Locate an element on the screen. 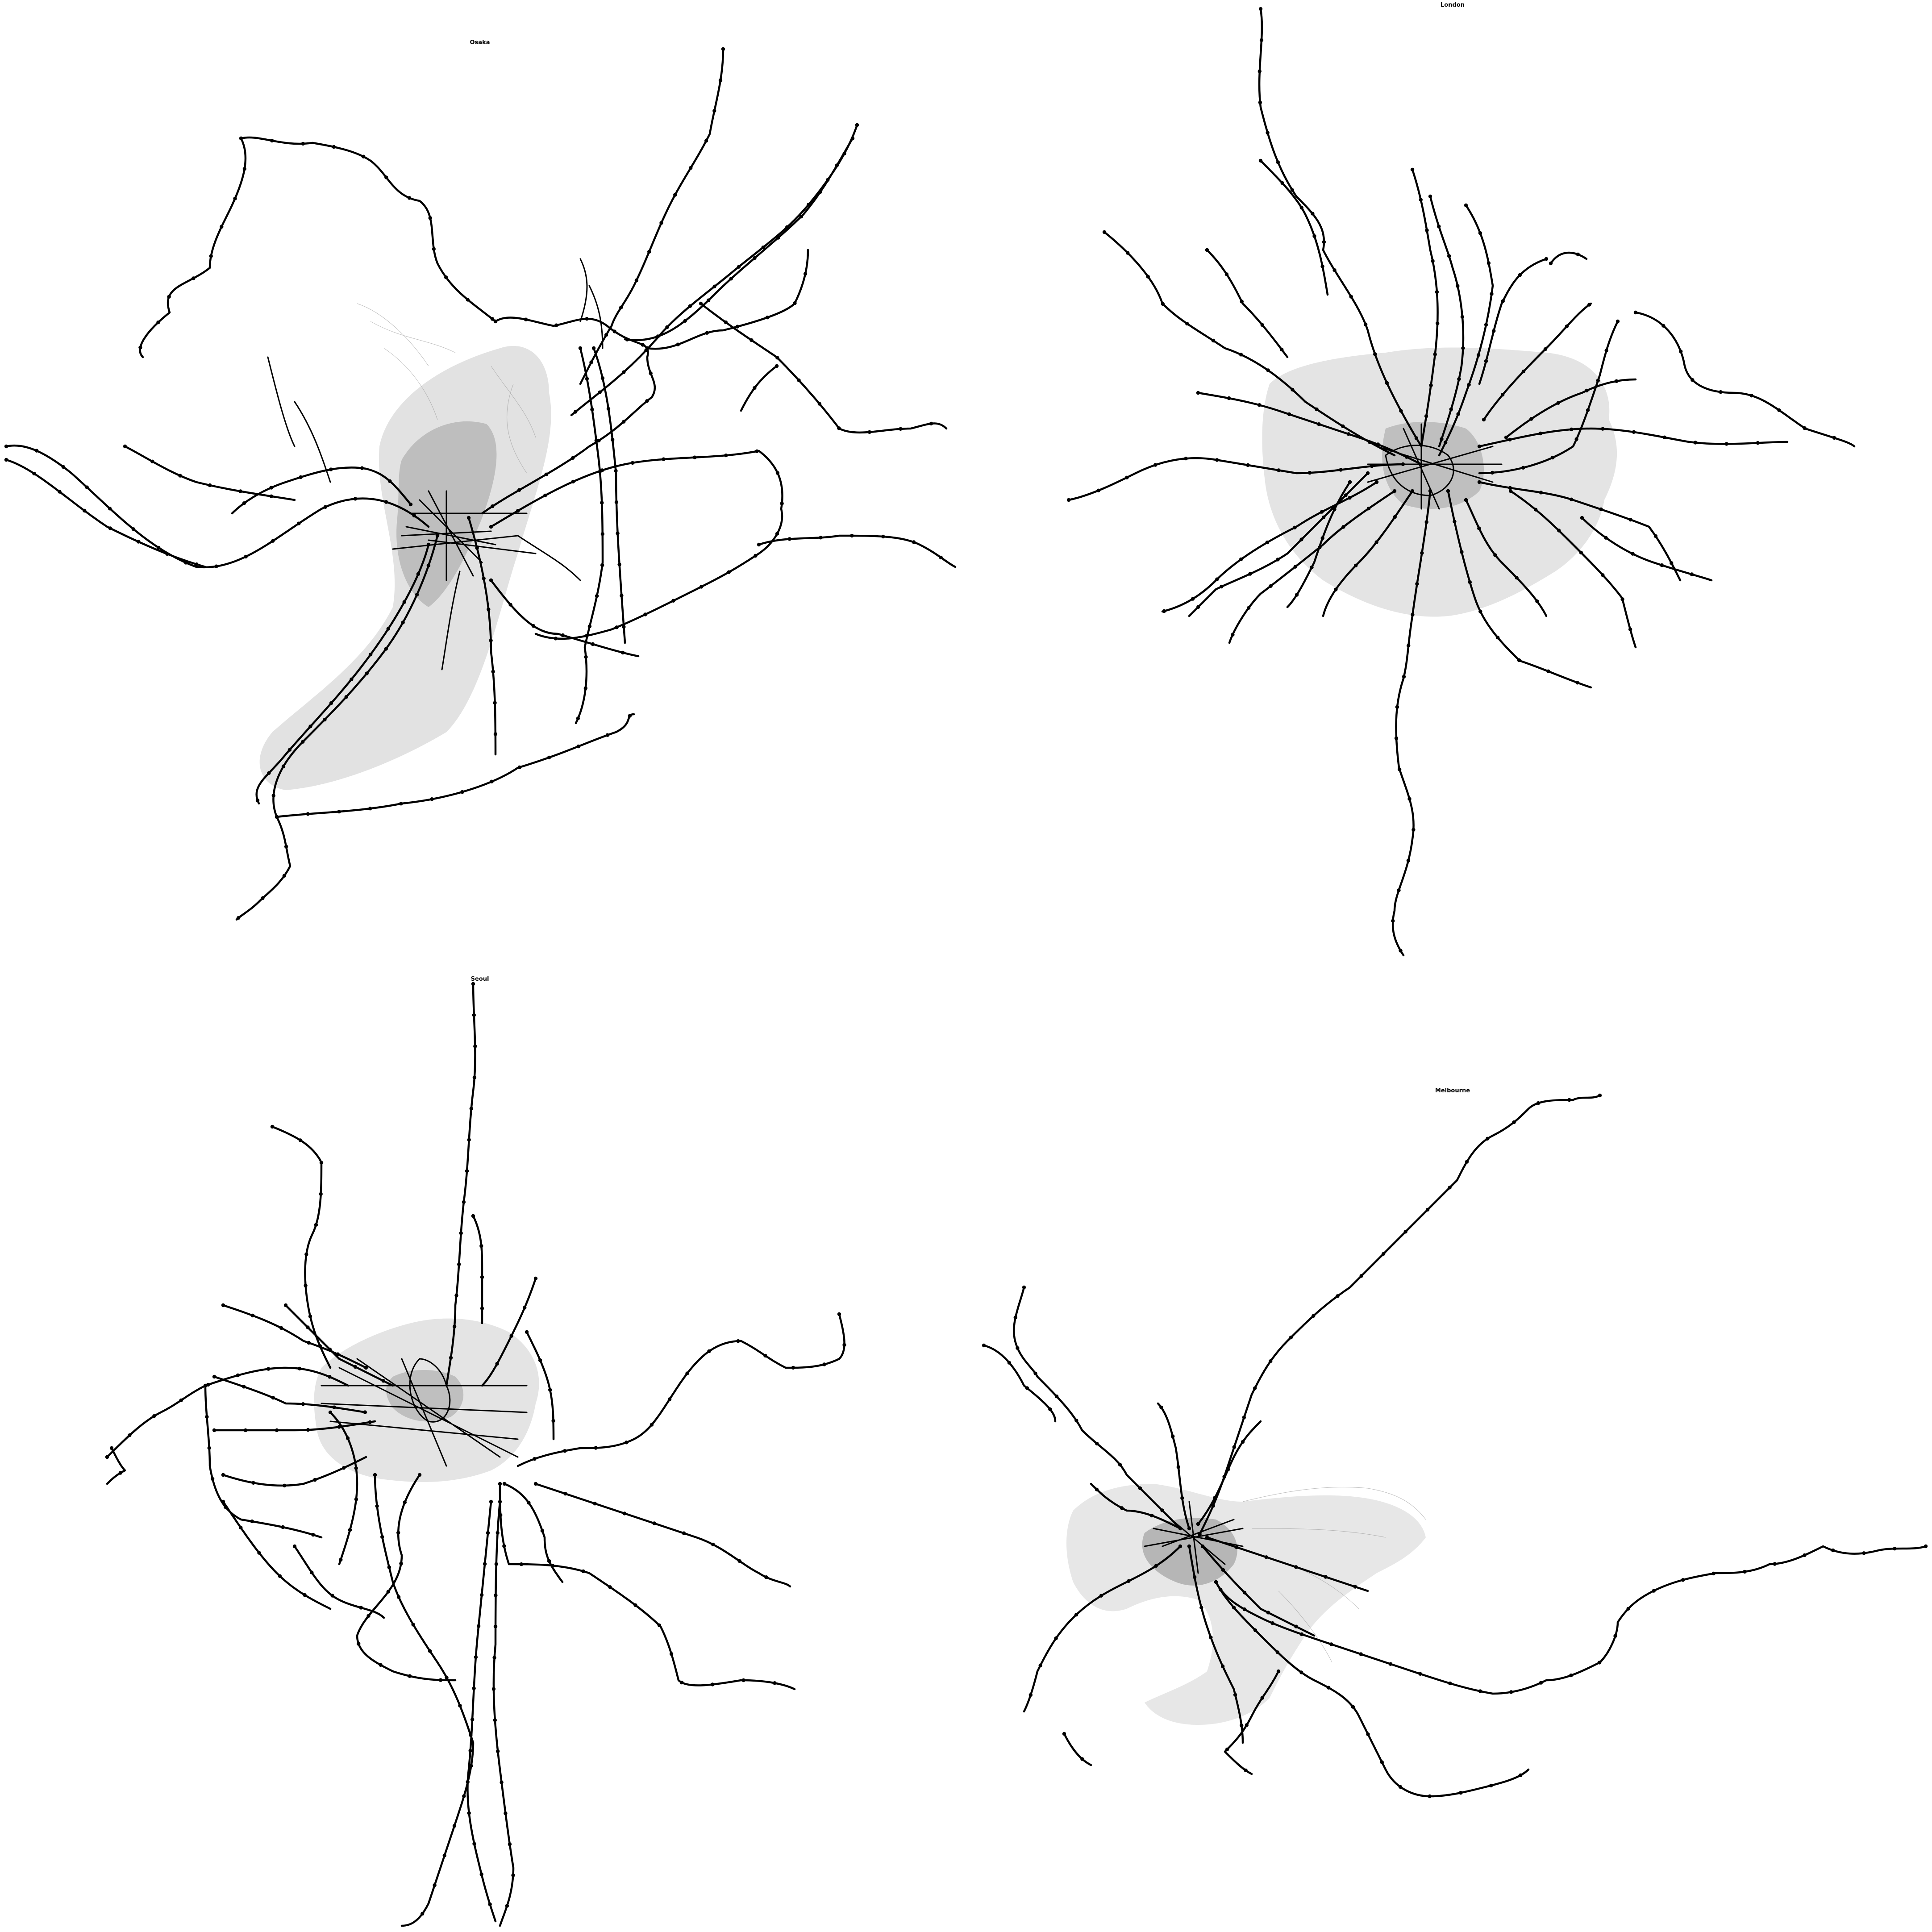 This screenshot has height=1932, width=1932. seoul-street-network is located at coordinates (426, 1400).